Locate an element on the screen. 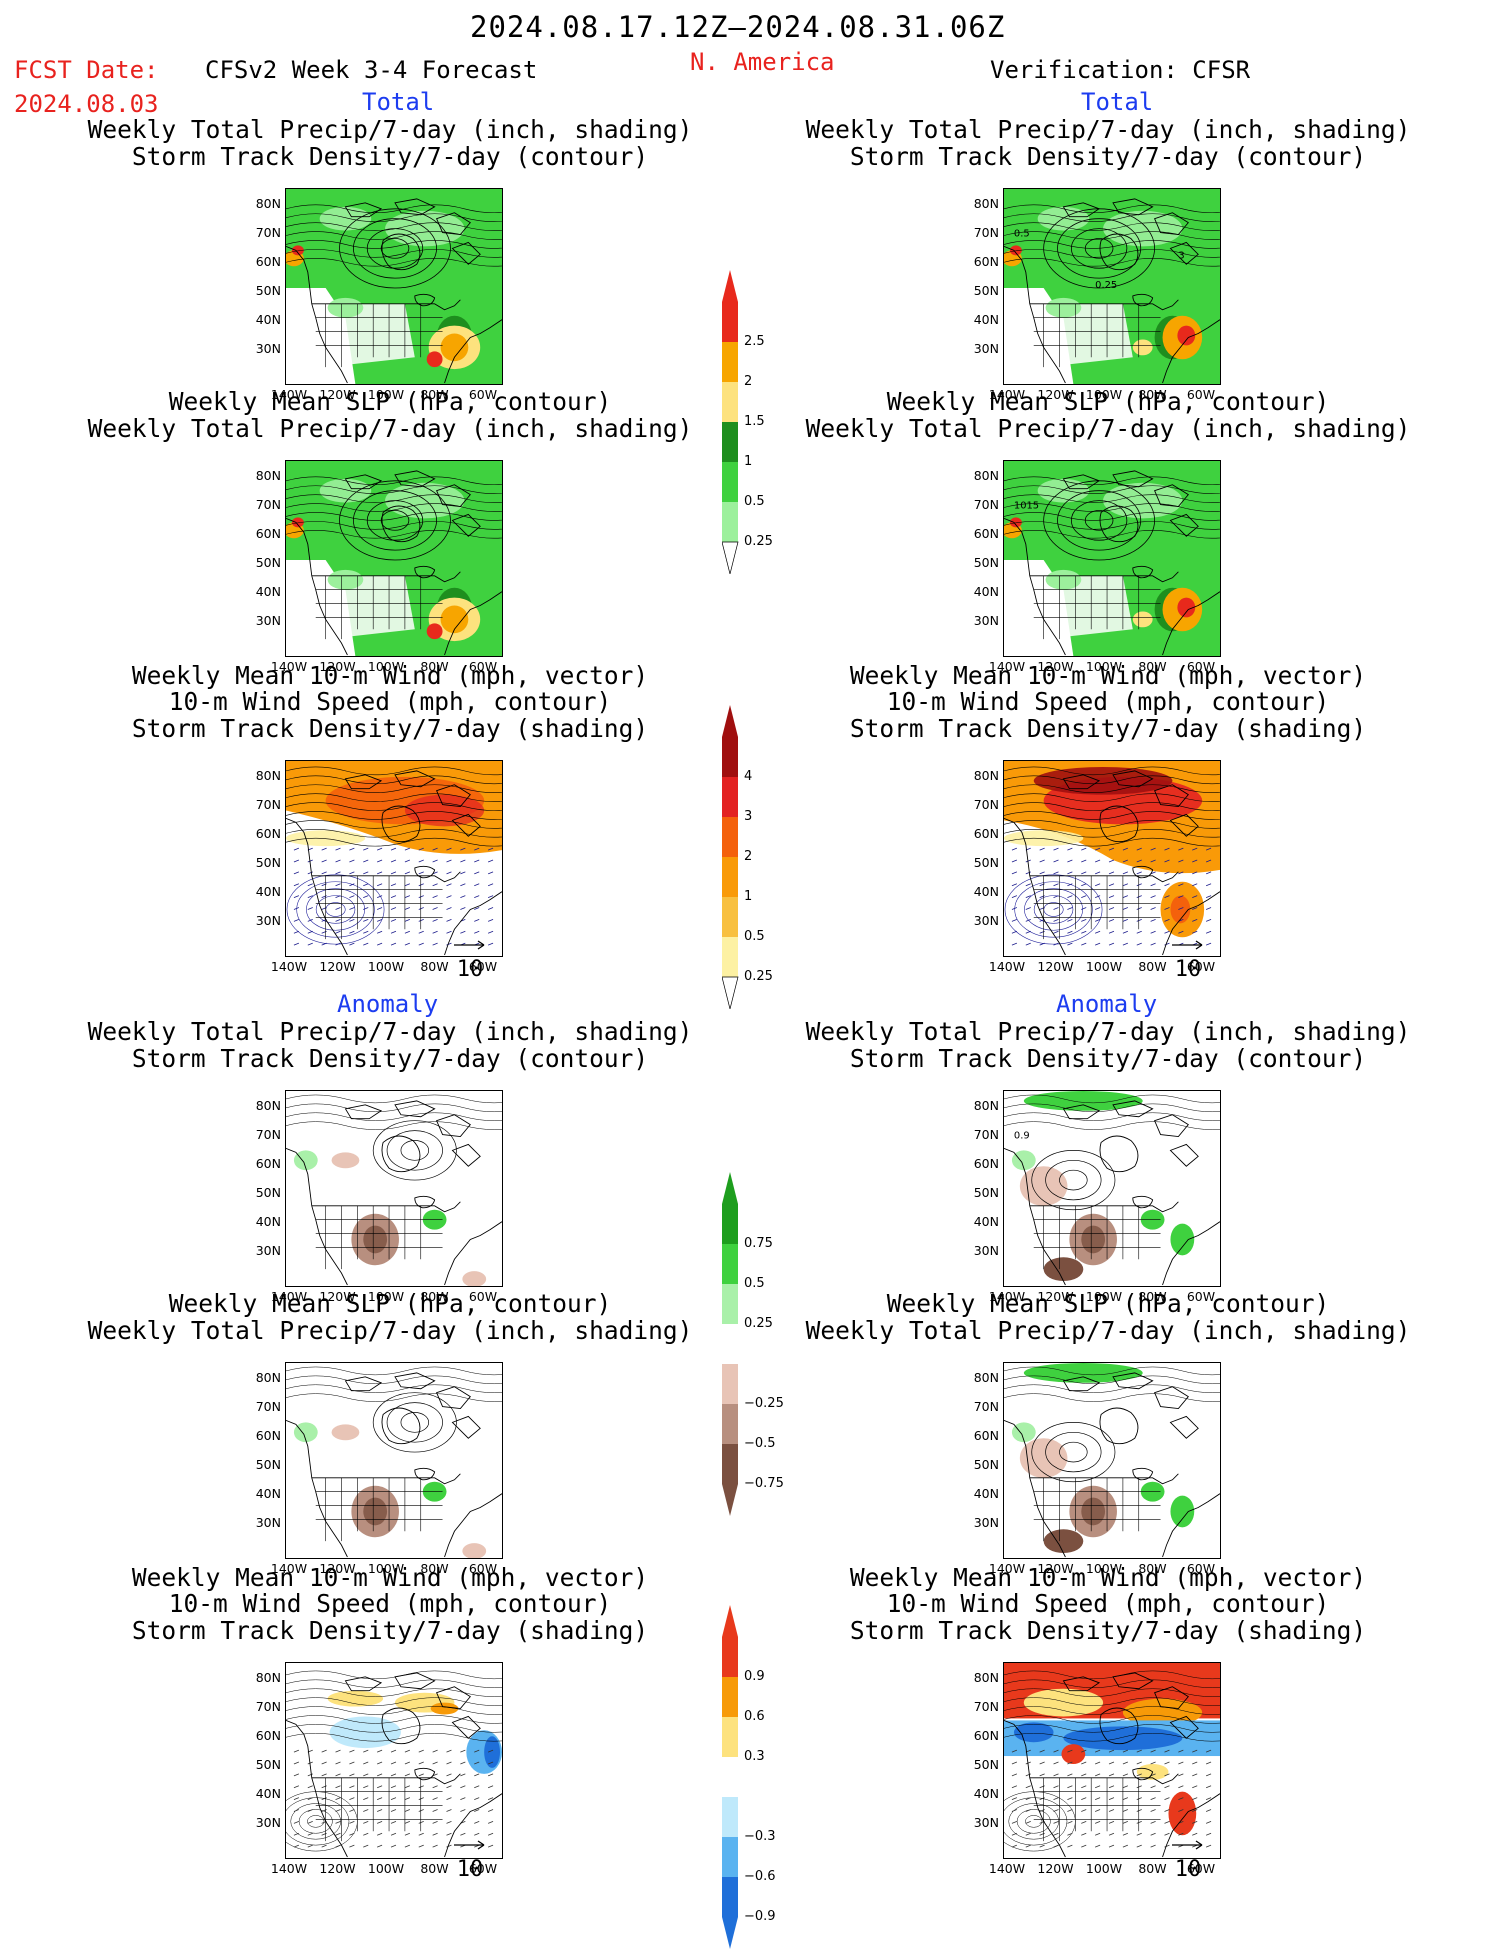 The width and height of the screenshot is (1487, 1949). contour-label: 3 is located at coordinates (1181, 255).